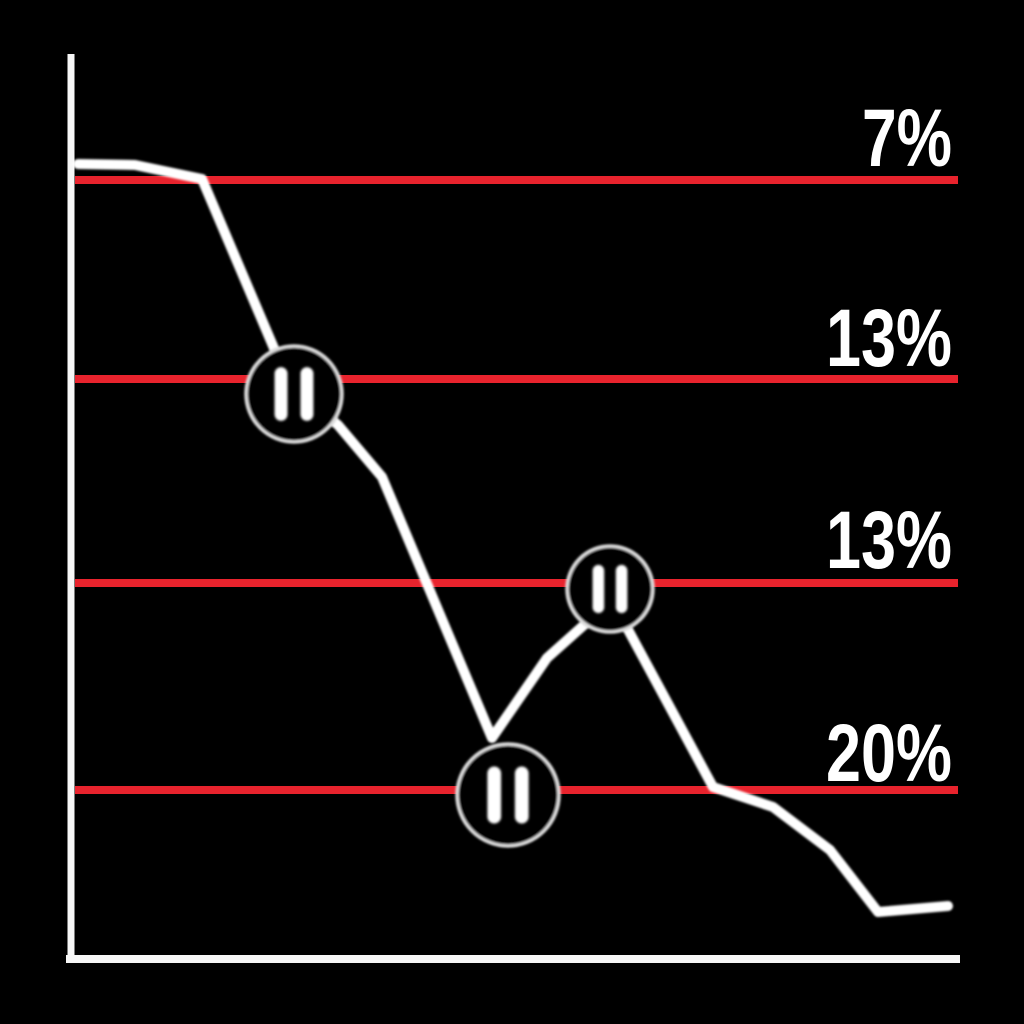 The width and height of the screenshot is (1024, 1024). Describe the element at coordinates (889, 753) in the screenshot. I see `threshold-label-20pct-3: 20%` at that location.